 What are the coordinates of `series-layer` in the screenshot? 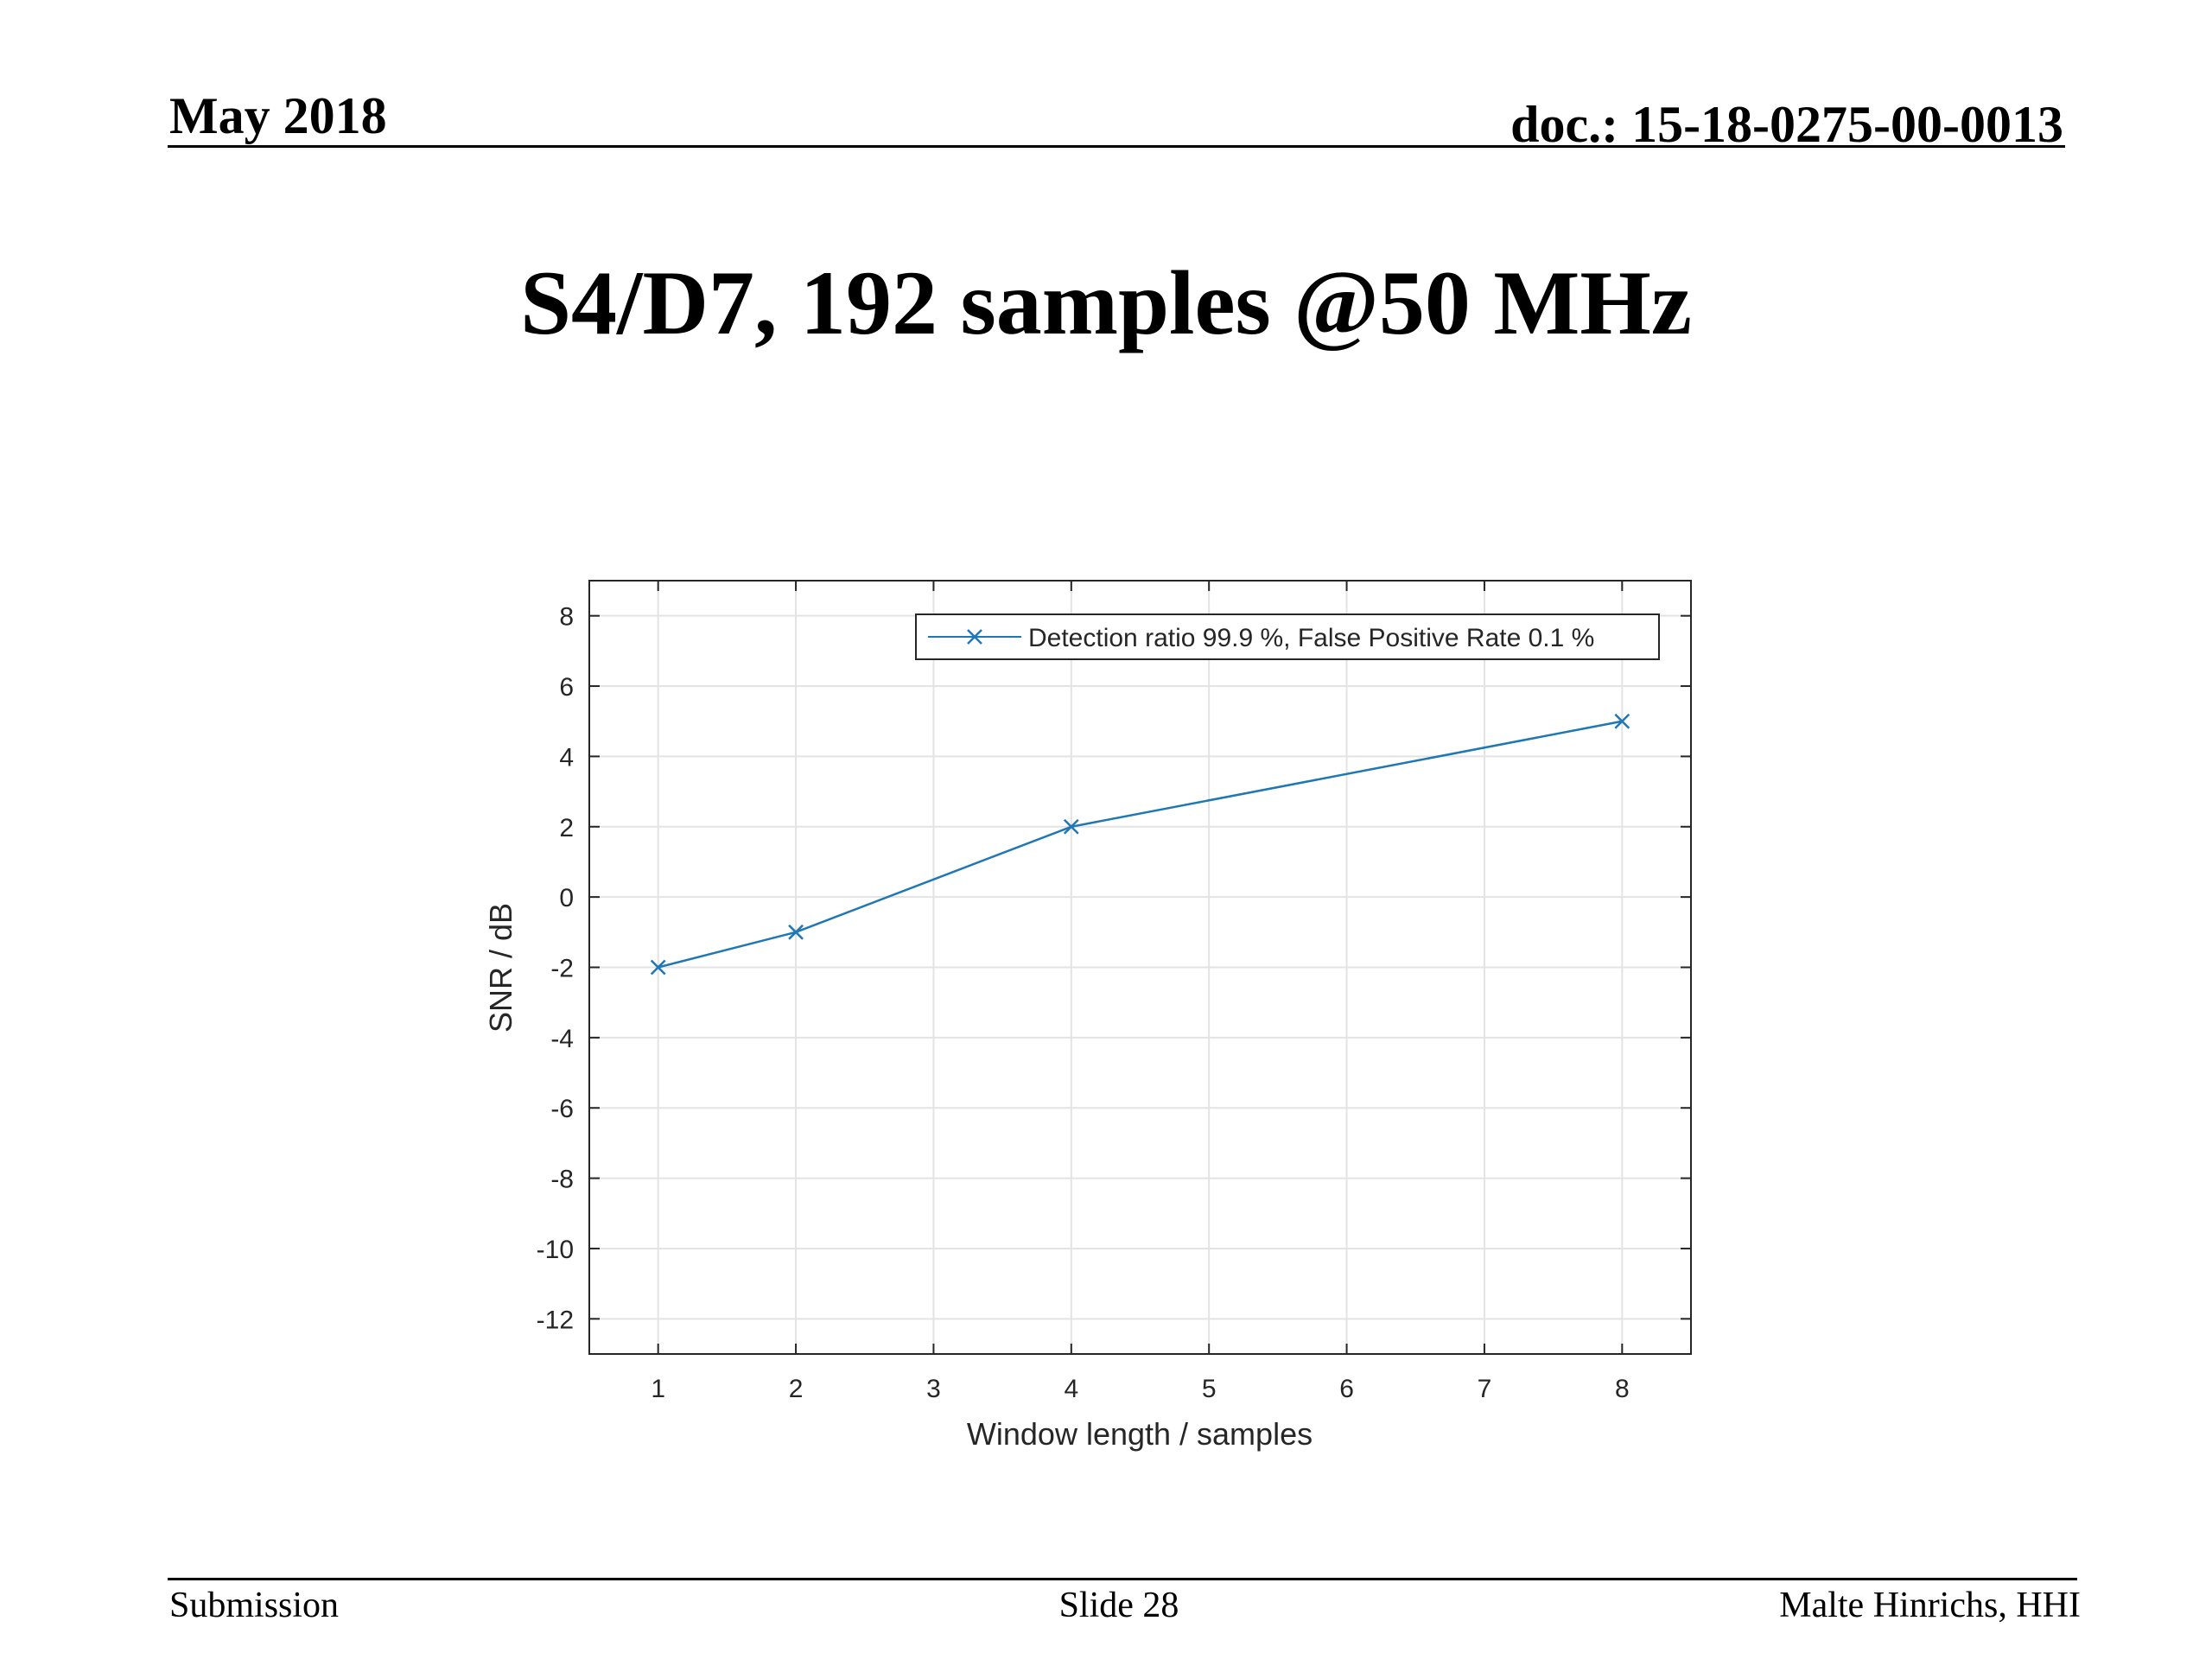 It's located at (1140, 844).